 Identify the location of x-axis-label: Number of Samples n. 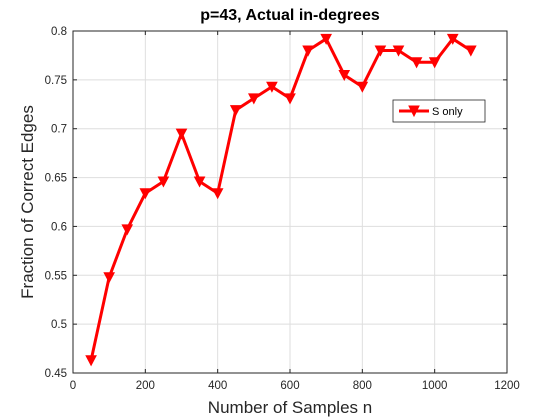
(290, 407).